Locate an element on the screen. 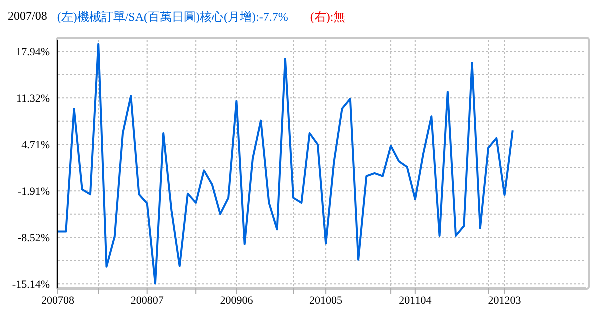  y-tick-label: 4.71% is located at coordinates (36, 146).